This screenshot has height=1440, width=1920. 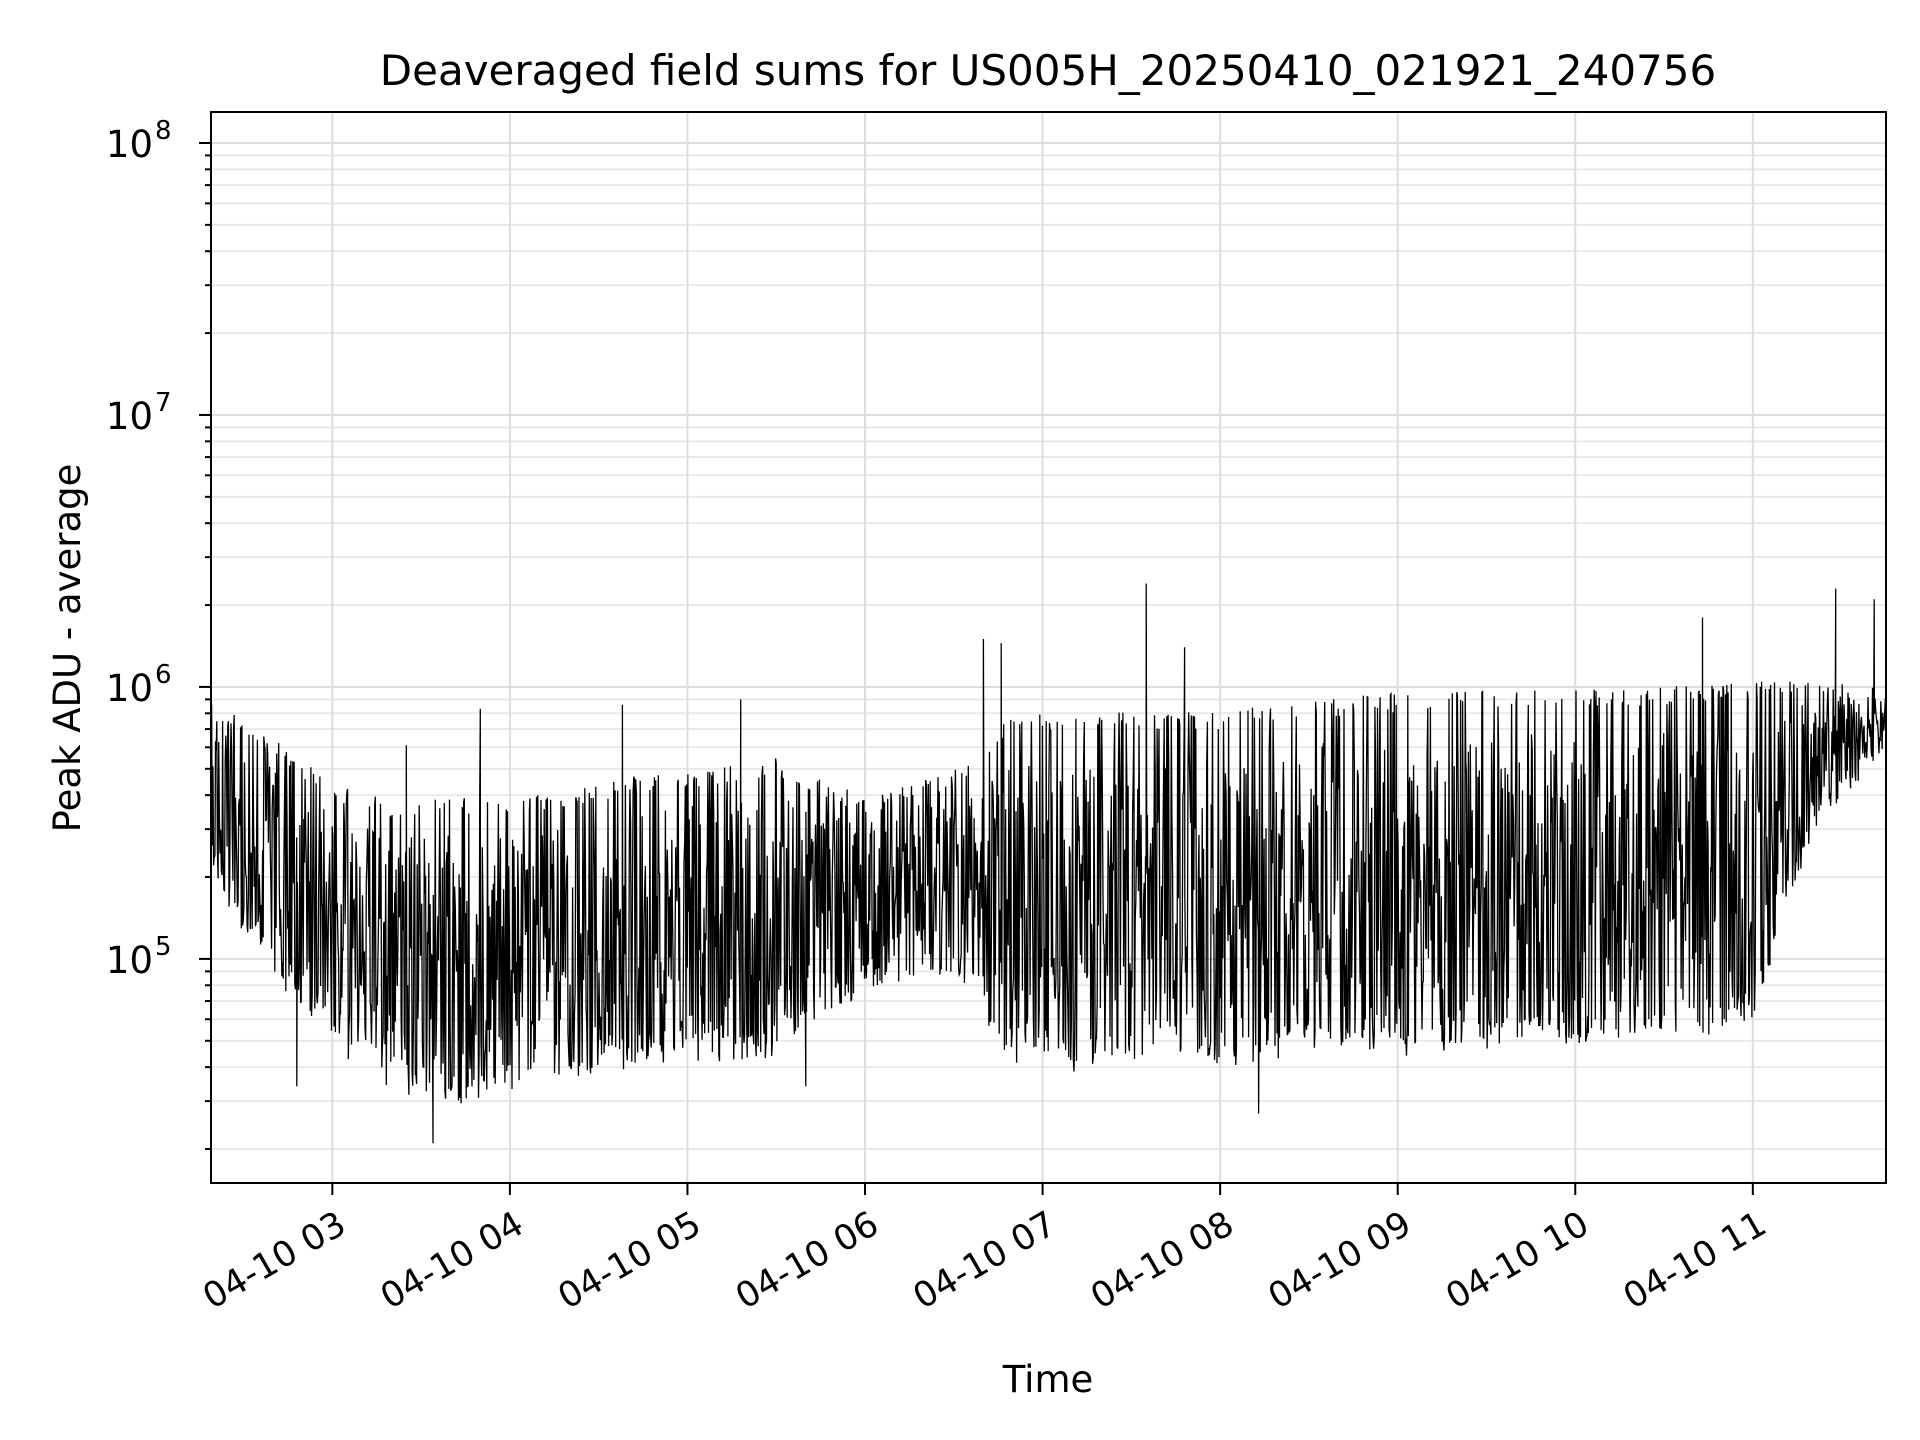 What do you see at coordinates (163, 131) in the screenshot?
I see `y-tick-exponent: 8` at bounding box center [163, 131].